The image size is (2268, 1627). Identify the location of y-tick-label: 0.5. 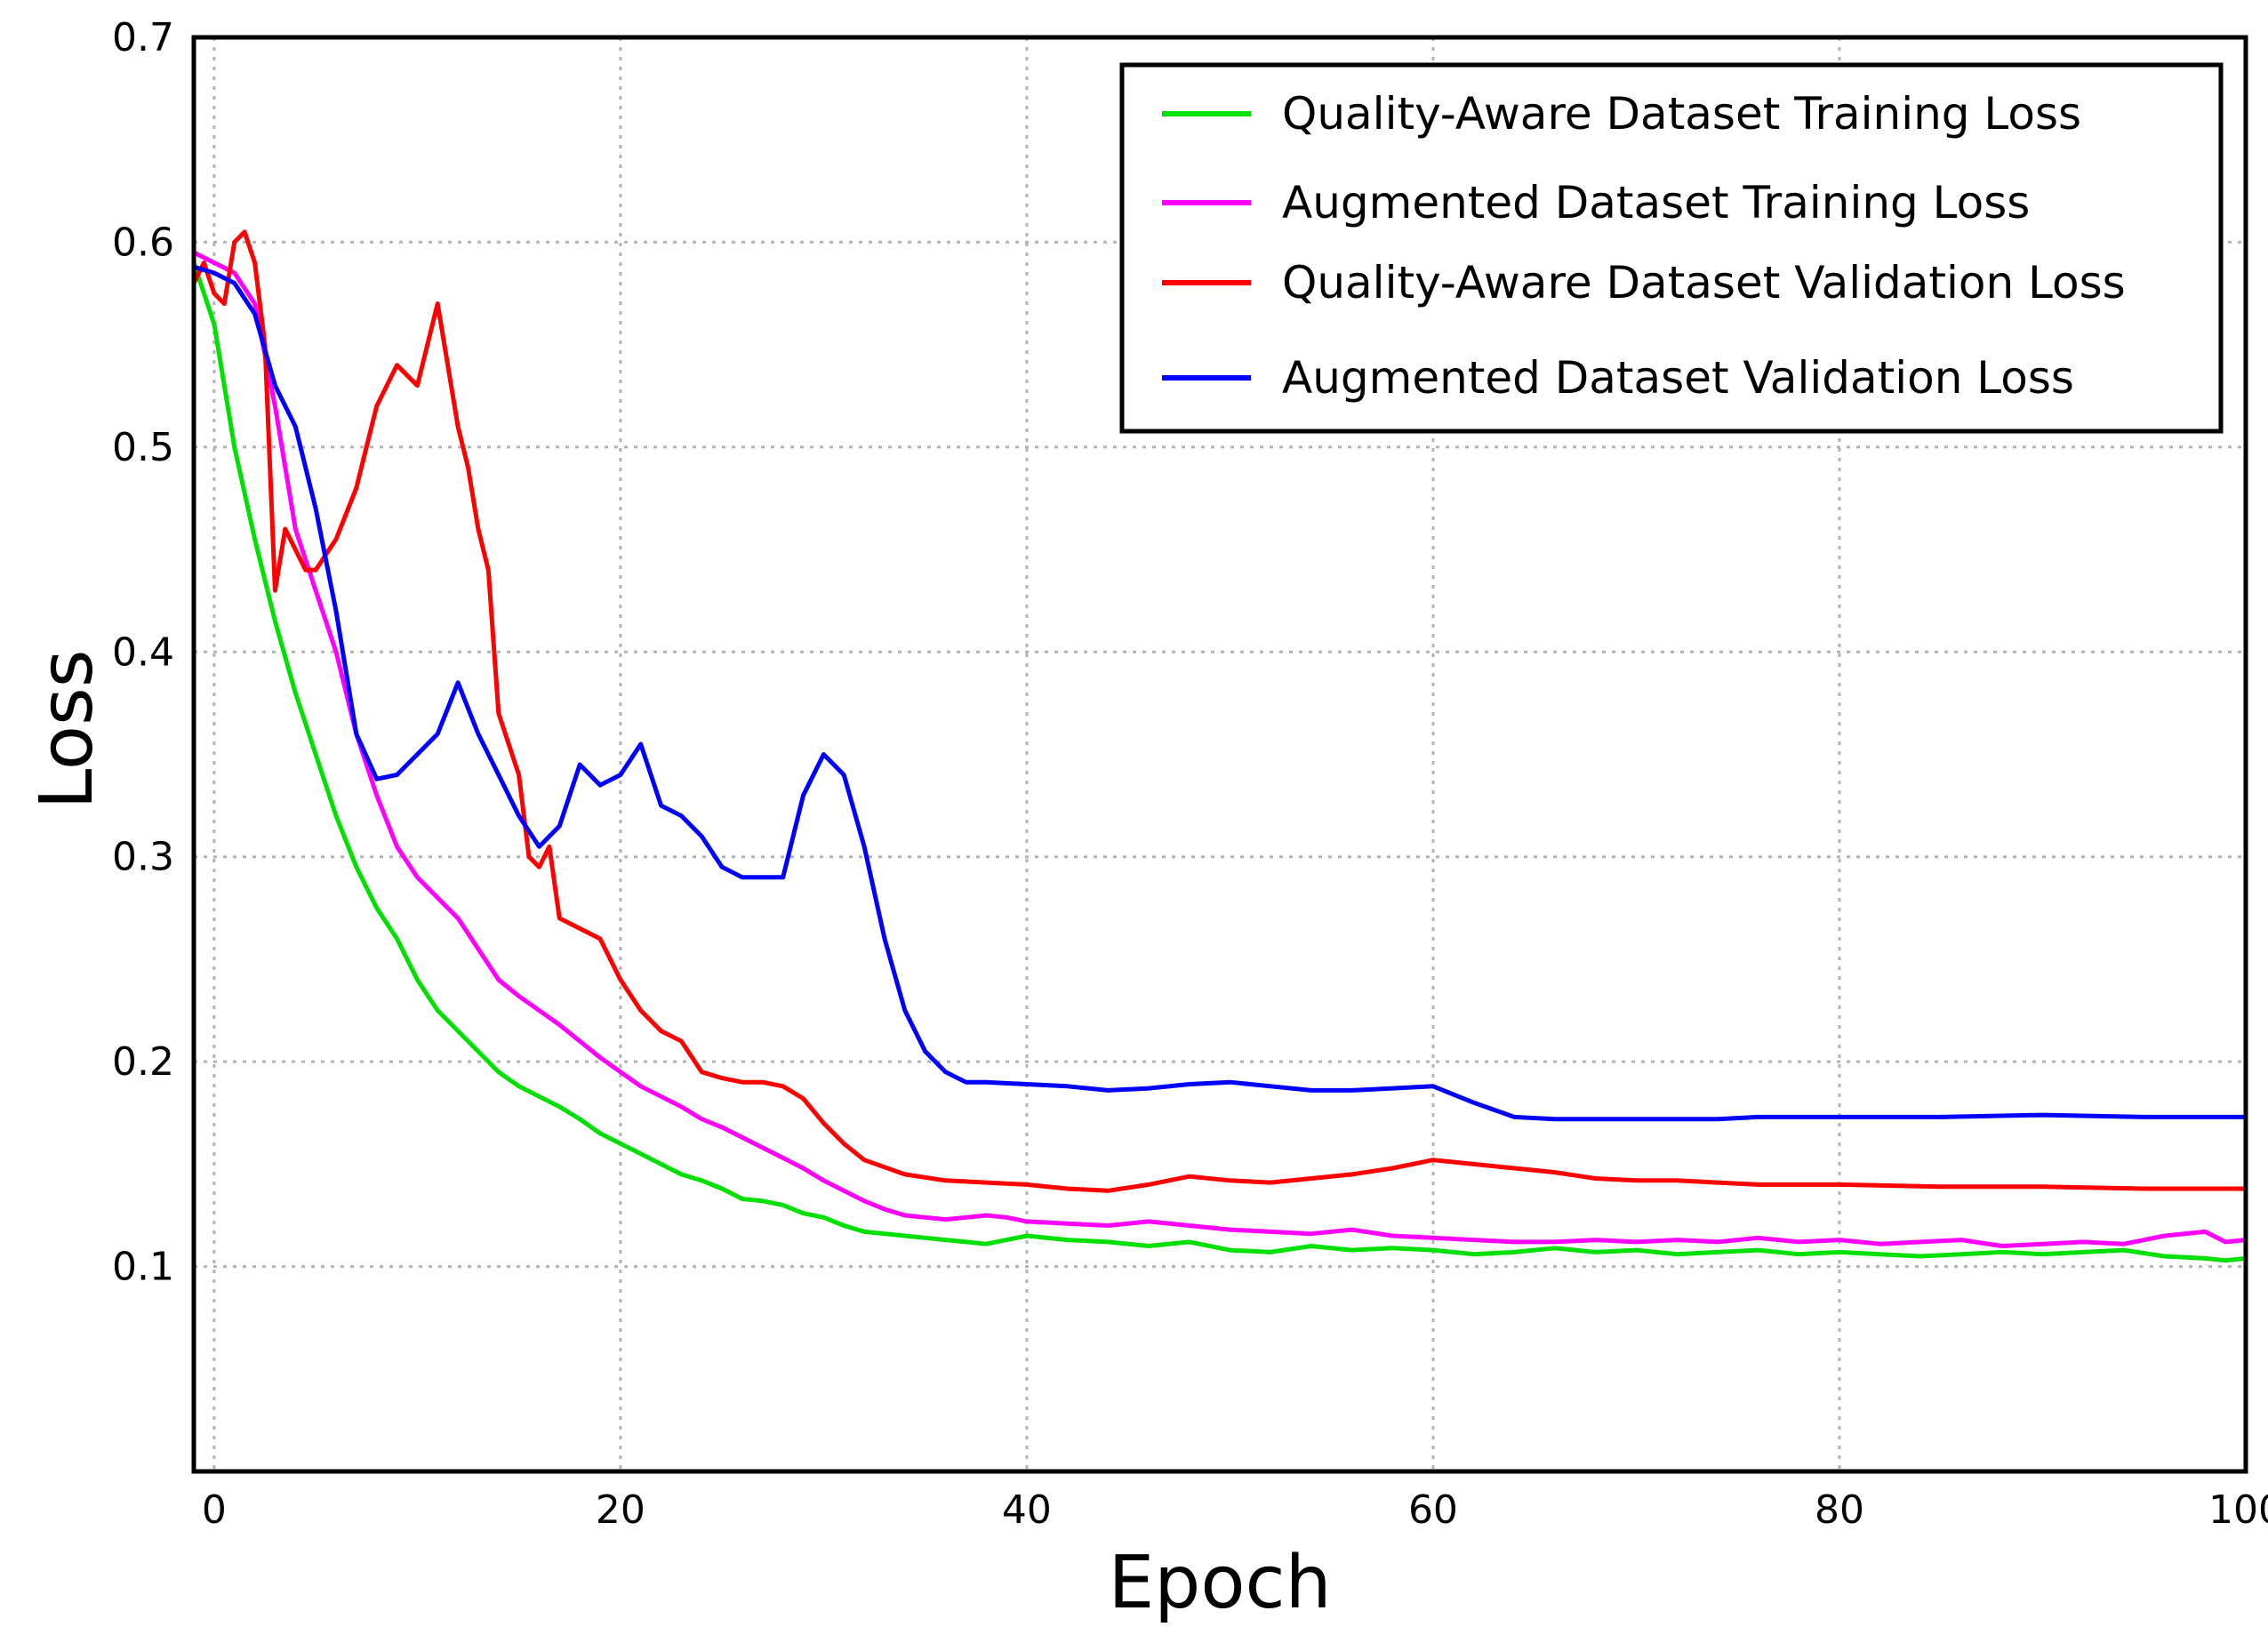
(143, 447).